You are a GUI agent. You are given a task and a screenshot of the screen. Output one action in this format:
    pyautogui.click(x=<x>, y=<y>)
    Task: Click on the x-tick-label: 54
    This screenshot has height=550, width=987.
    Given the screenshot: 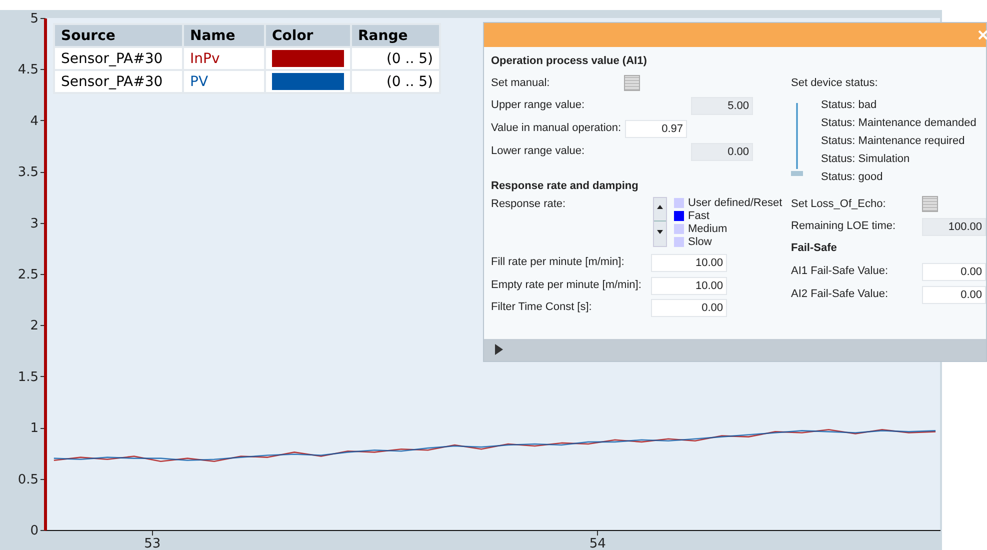 What is the action you would take?
    pyautogui.click(x=597, y=543)
    